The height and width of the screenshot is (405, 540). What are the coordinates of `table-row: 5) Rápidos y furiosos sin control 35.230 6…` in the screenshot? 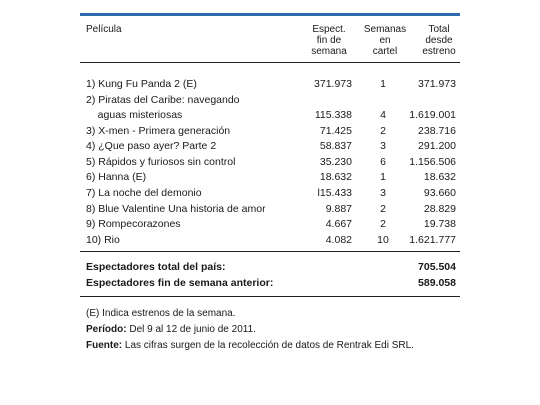 It's located at (270, 163).